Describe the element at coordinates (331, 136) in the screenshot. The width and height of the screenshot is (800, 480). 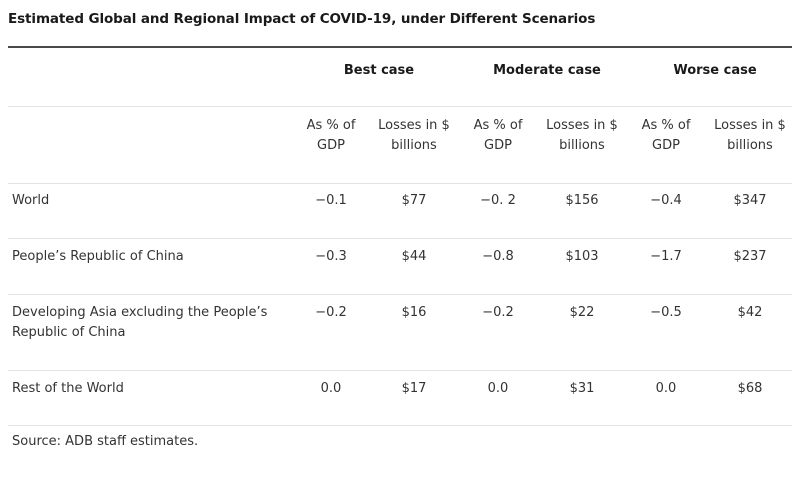
I see `subheader-best-gdp: As % of GDP` at that location.